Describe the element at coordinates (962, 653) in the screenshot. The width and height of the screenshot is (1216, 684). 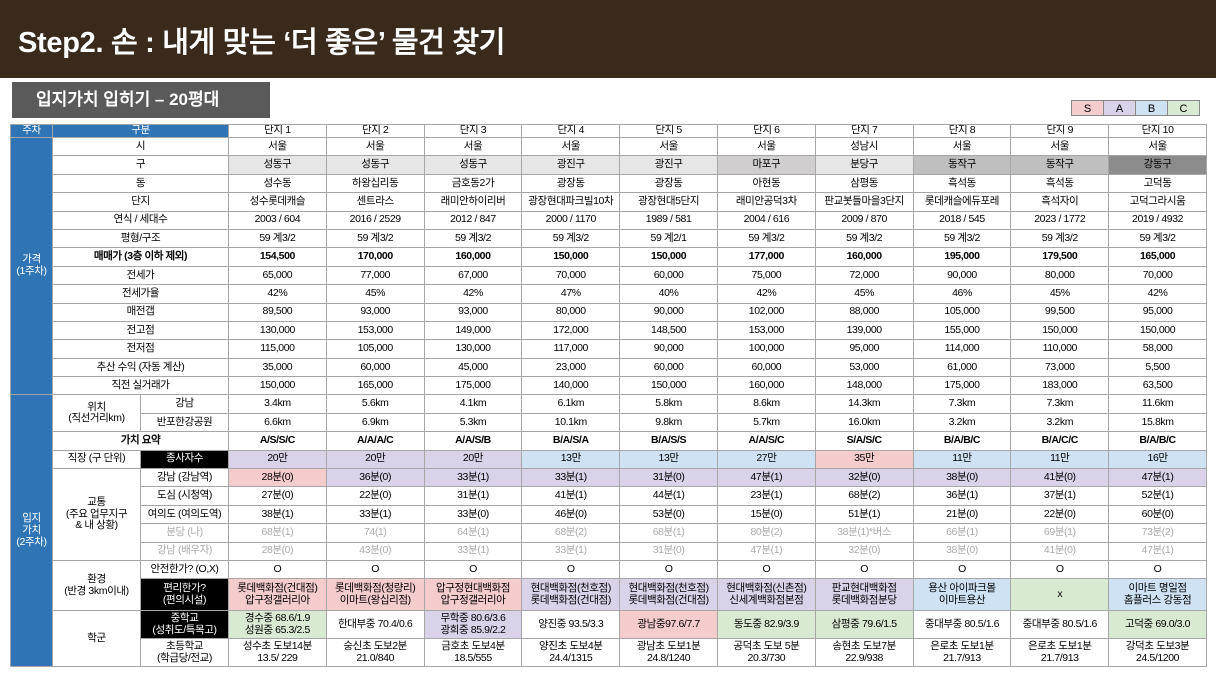
I see `cell: 은로초 도보1분 21.7/913` at that location.